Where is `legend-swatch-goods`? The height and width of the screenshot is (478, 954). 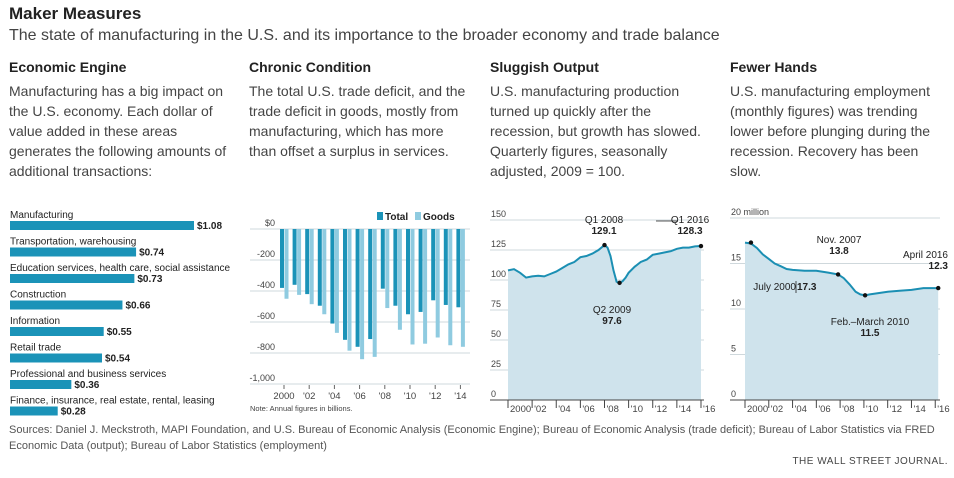
legend-swatch-goods is located at coordinates (418, 216).